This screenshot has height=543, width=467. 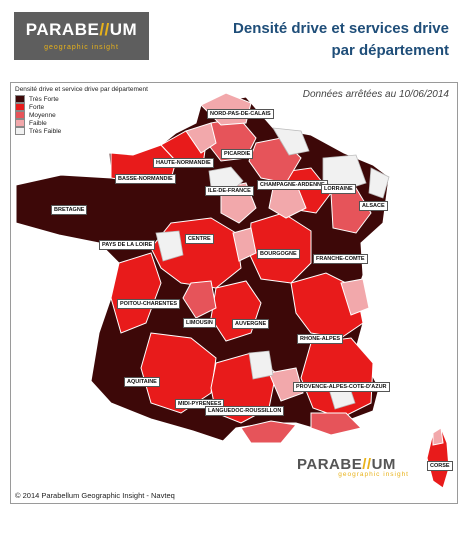 I want to click on zone-limousin-side, so click(x=199, y=299).